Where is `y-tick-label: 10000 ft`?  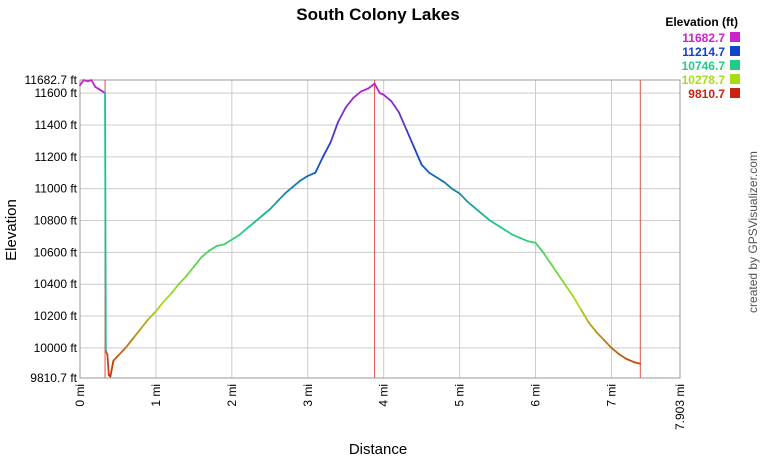
y-tick-label: 10000 ft is located at coordinates (56, 348).